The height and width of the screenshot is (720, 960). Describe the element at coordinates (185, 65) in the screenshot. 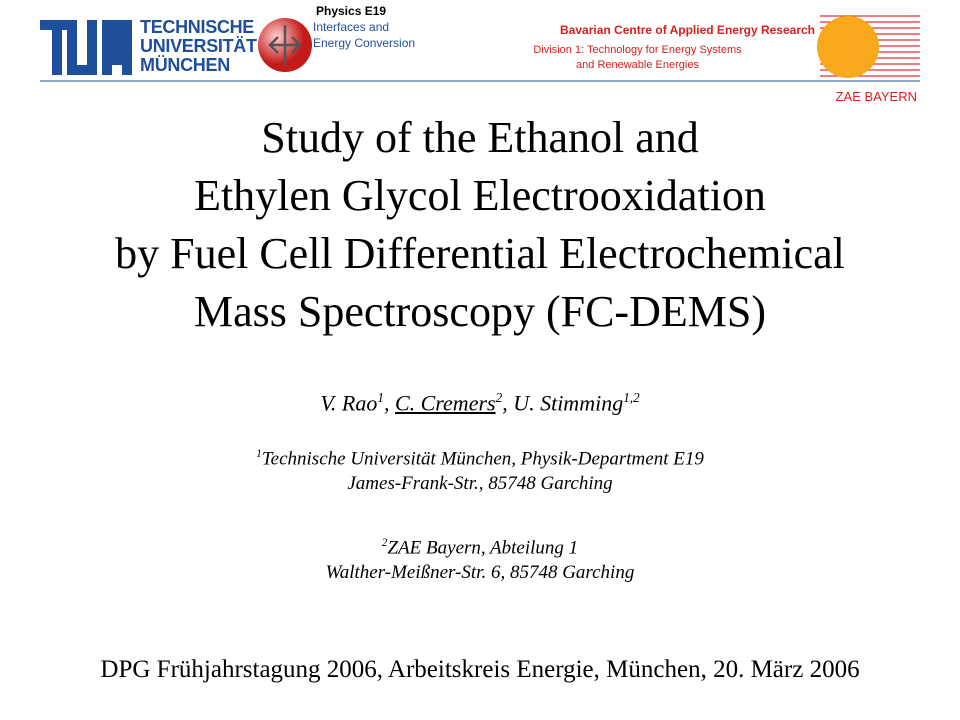

I see `tum-name: MÜNCHEN` at that location.